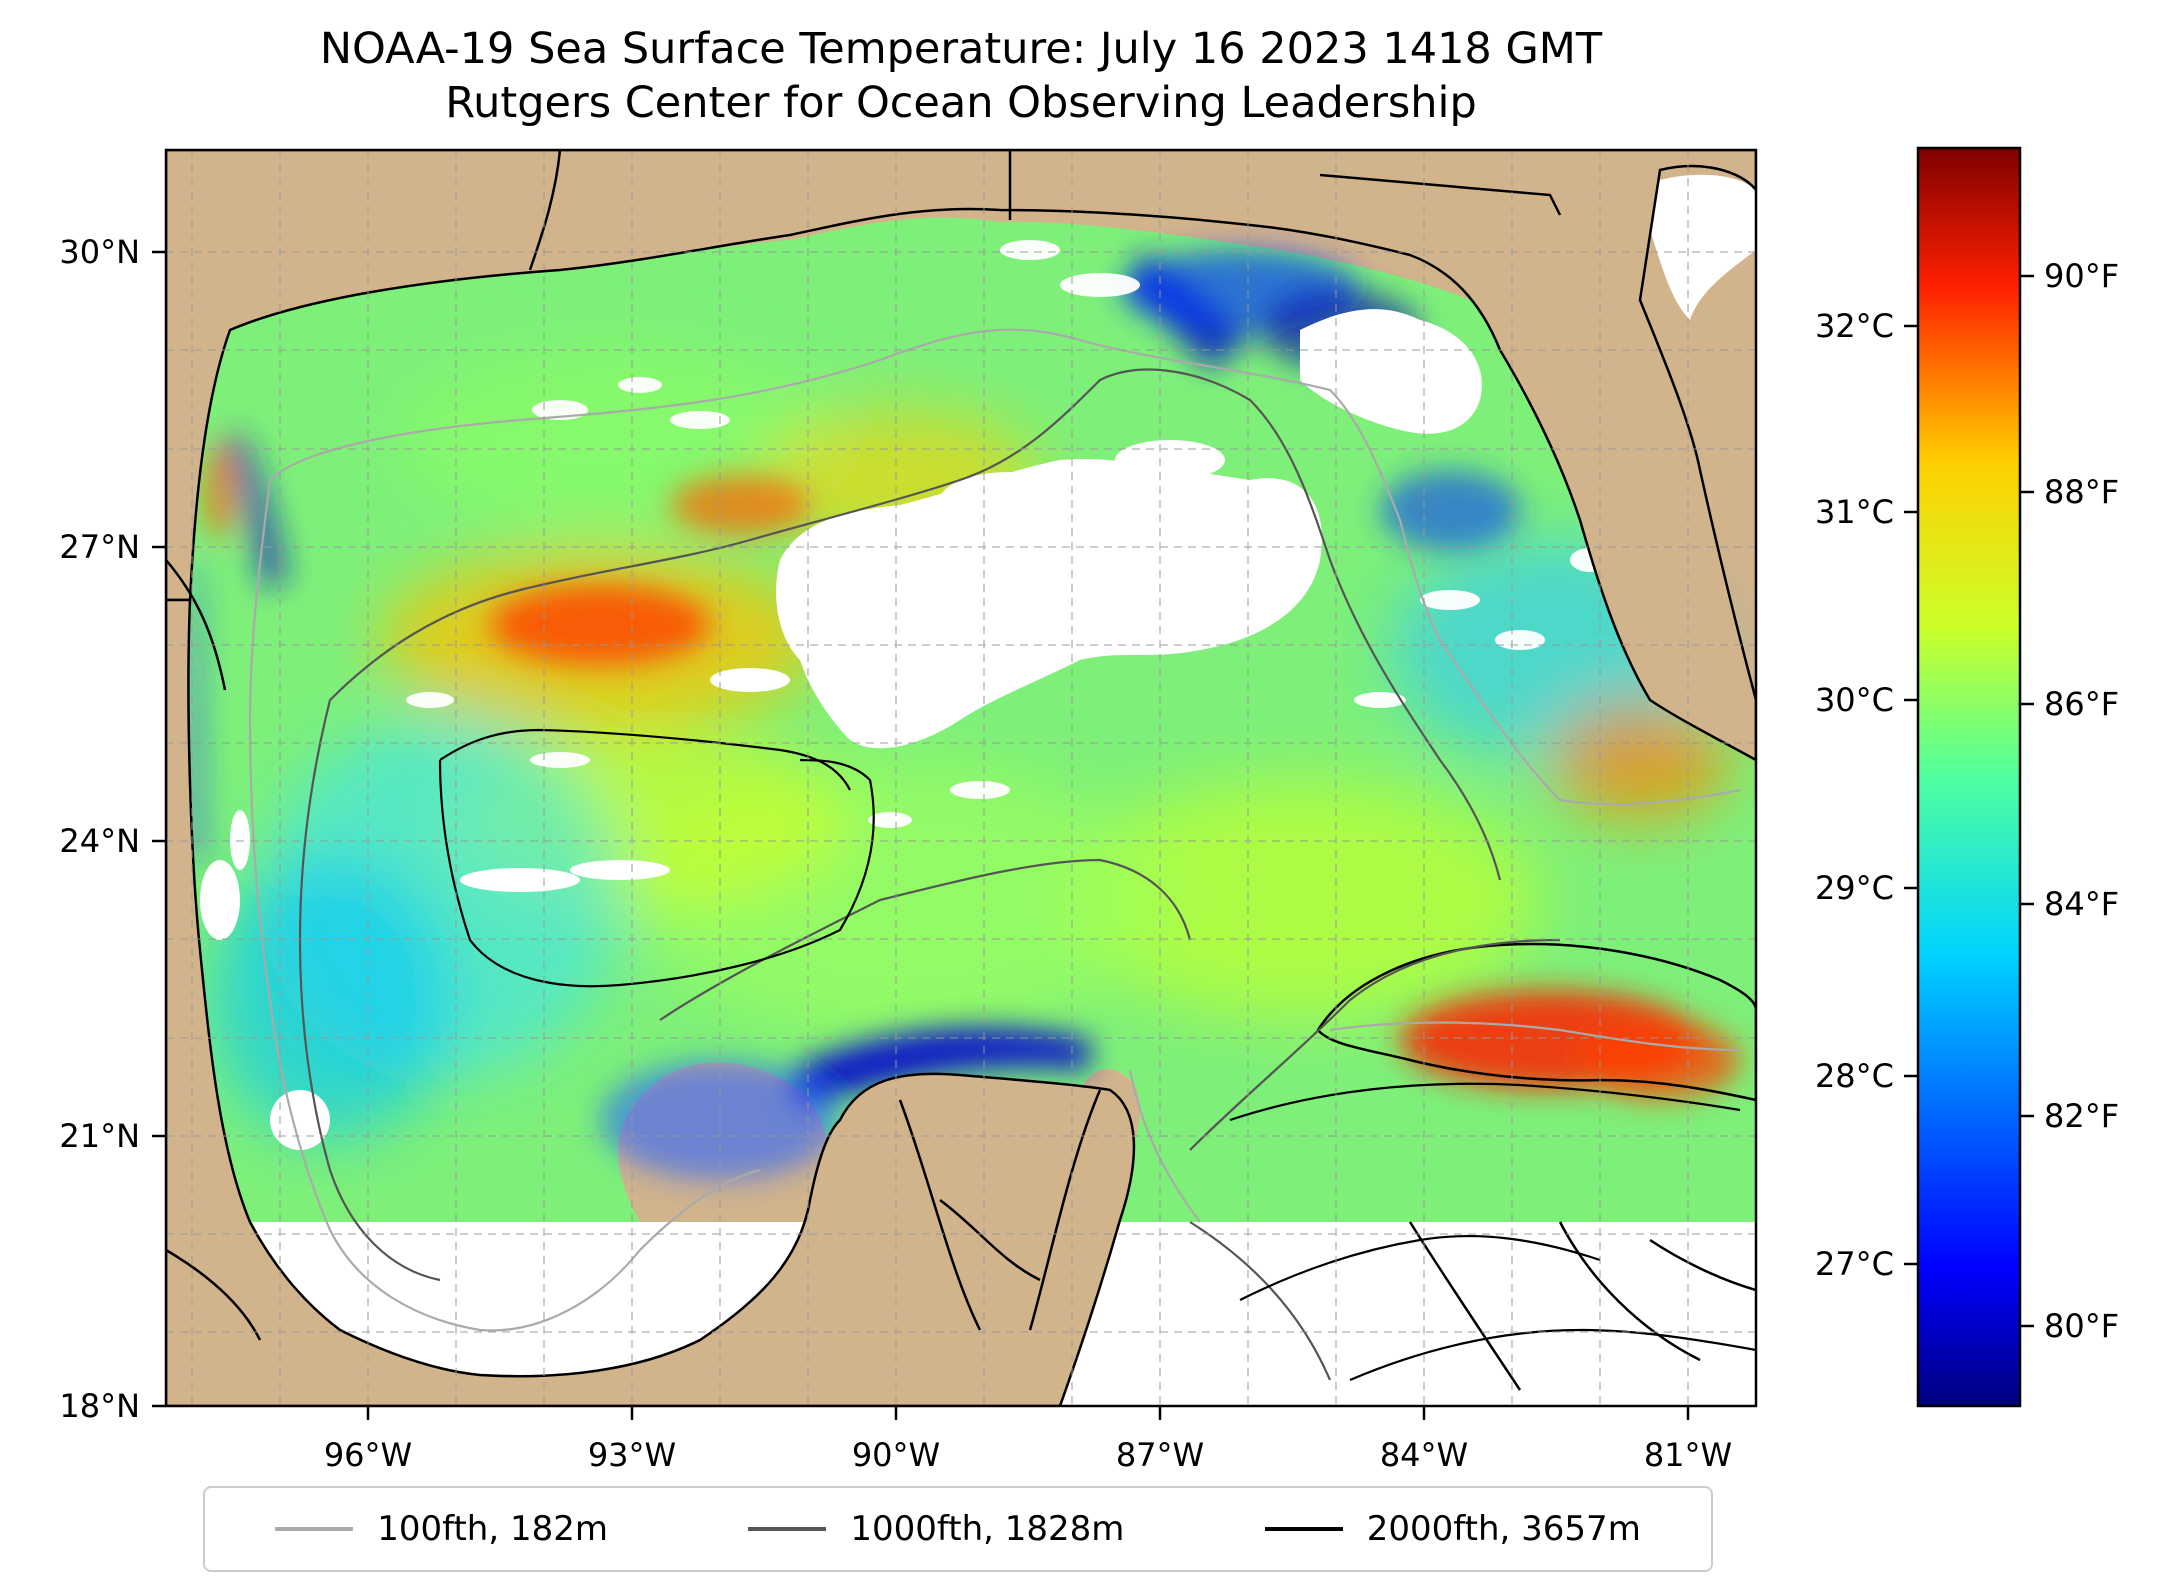  Describe the element at coordinates (1911, 795) in the screenshot. I see `celsius-ticks` at that location.